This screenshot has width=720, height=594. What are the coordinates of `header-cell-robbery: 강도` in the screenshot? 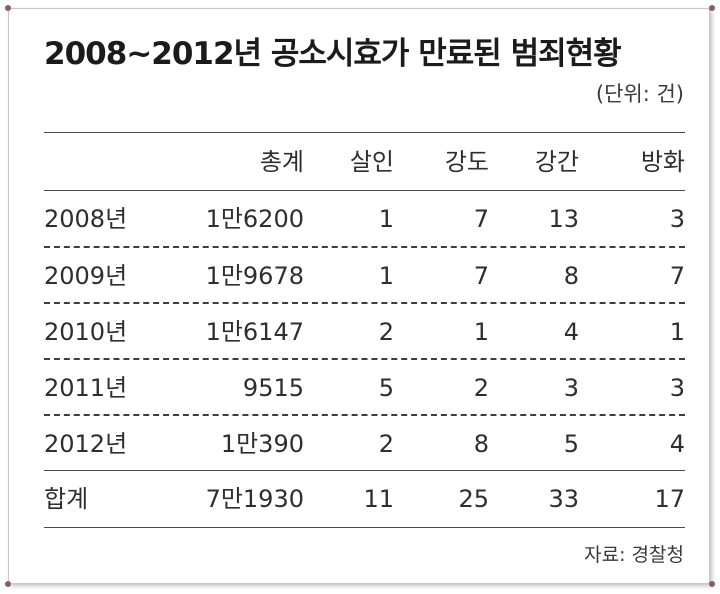 It's located at (466, 162).